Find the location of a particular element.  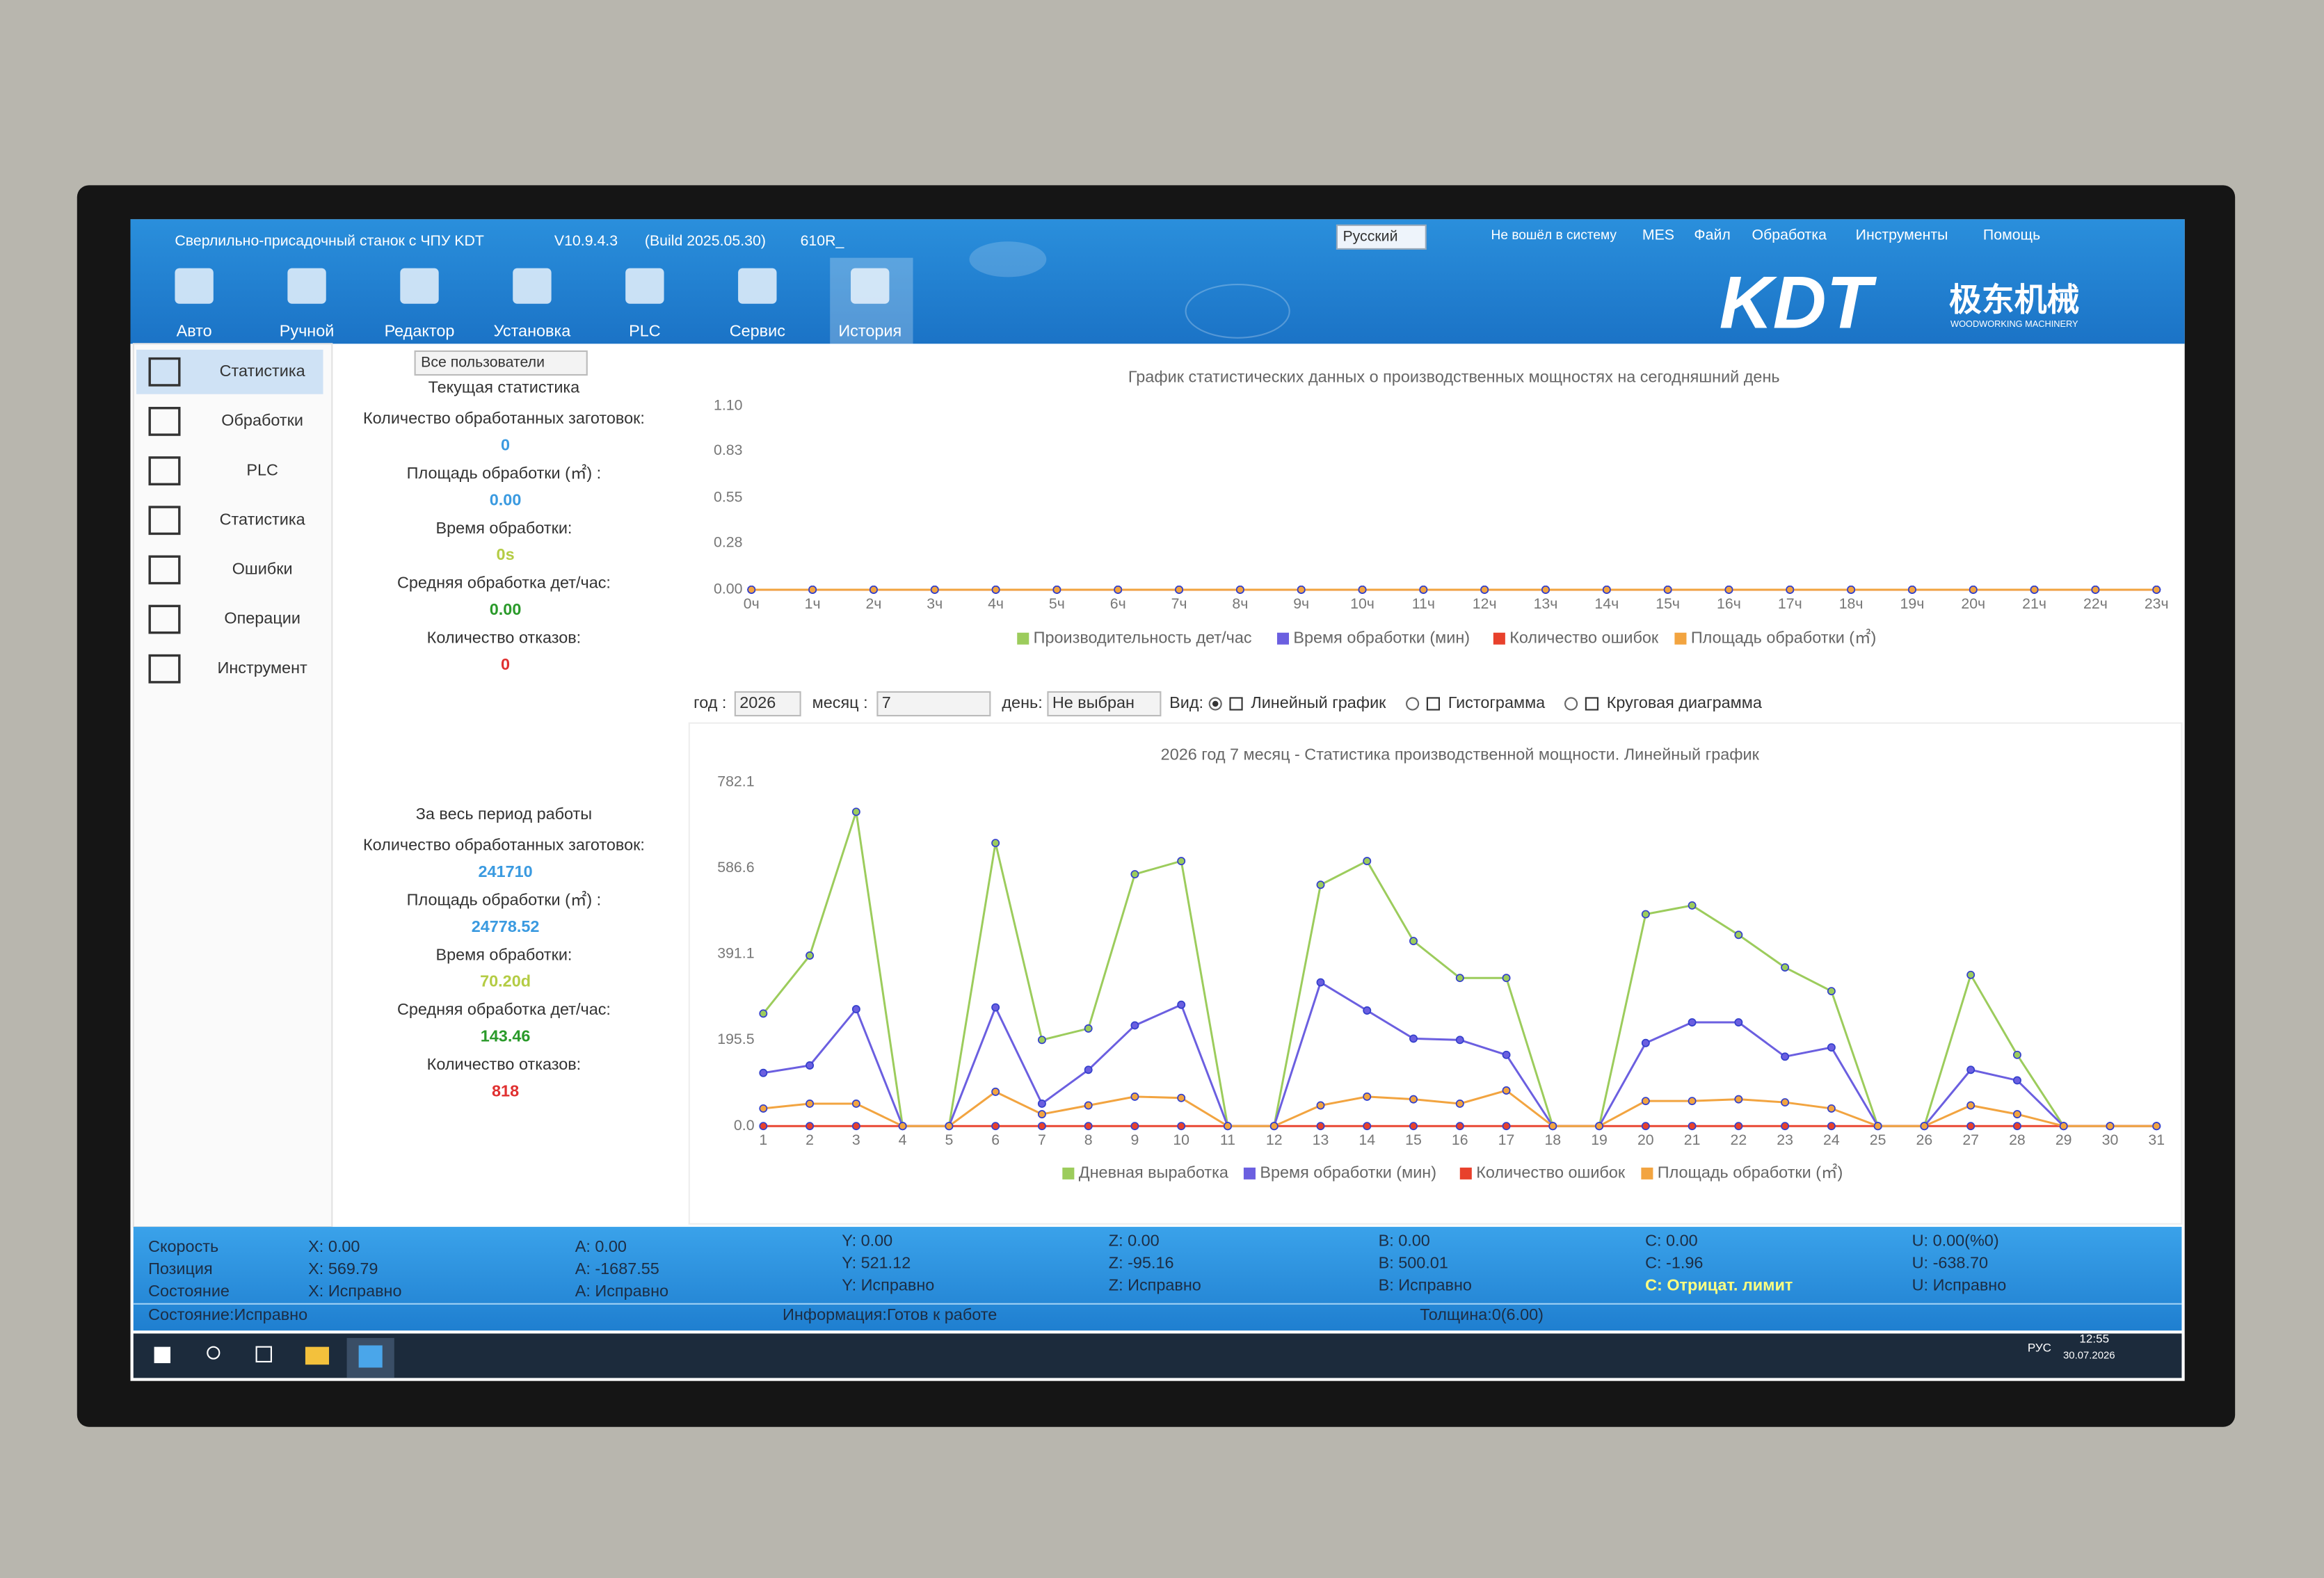

tool-label: Сервис is located at coordinates (757, 330).